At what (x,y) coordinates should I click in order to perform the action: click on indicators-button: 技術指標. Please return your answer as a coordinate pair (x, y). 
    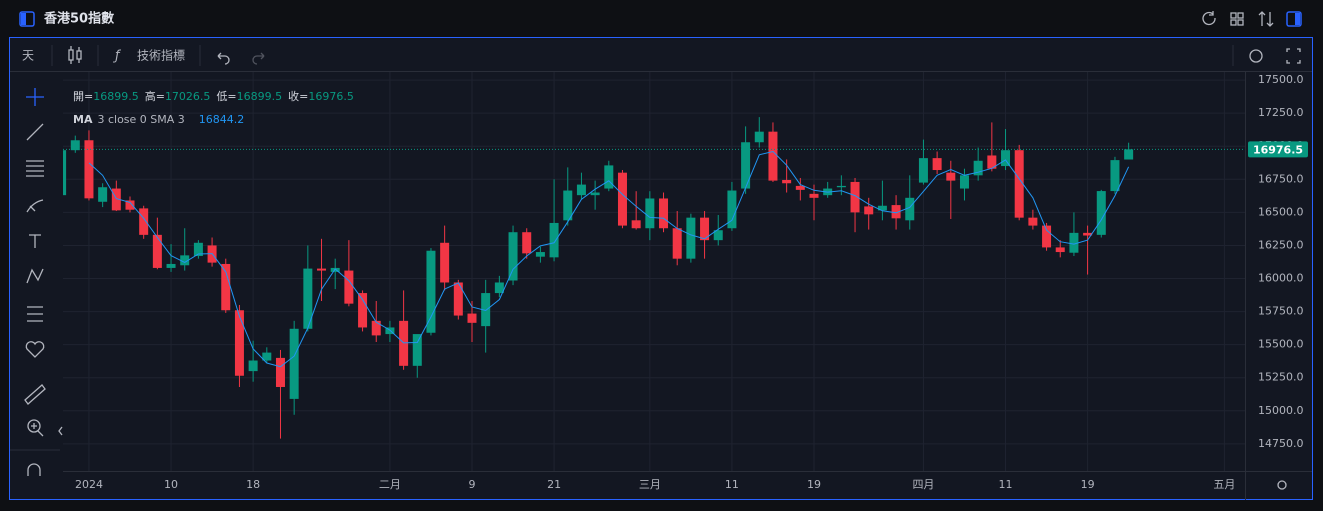
    Looking at the image, I should click on (161, 55).